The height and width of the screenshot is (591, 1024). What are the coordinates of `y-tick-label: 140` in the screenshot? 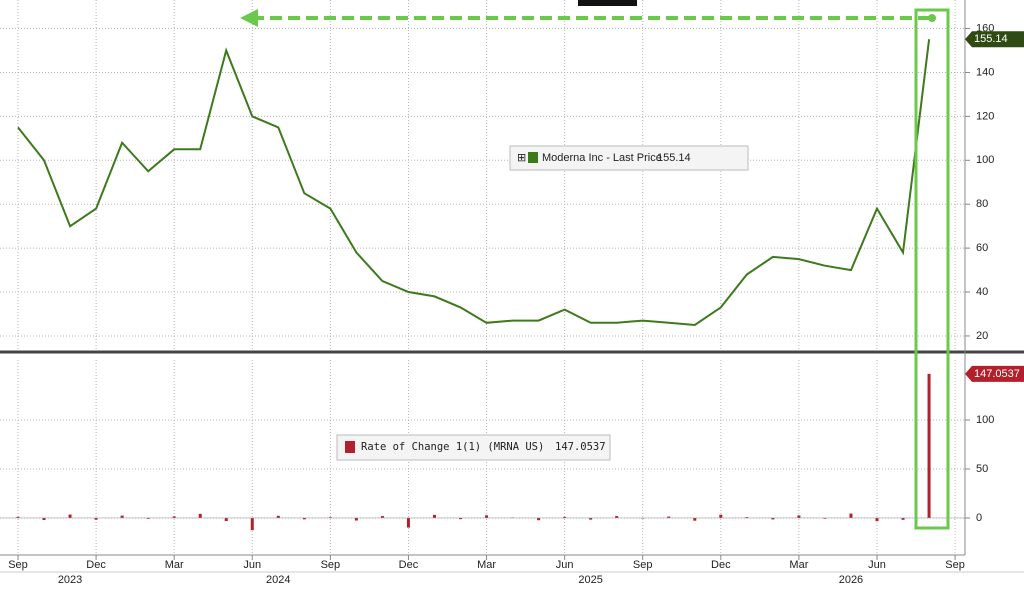 It's located at (985, 72).